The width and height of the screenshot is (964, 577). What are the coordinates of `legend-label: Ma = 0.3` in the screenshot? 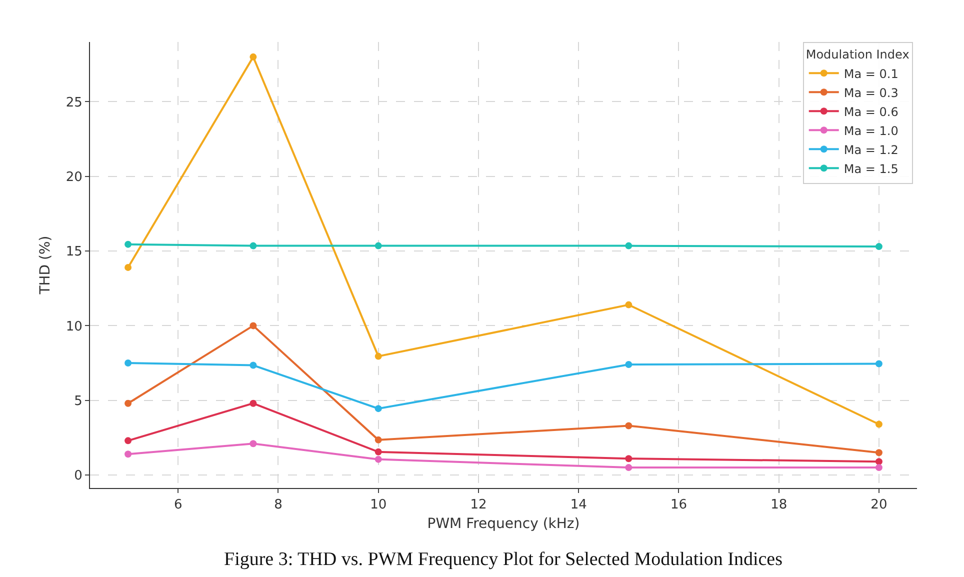 It's located at (871, 93).